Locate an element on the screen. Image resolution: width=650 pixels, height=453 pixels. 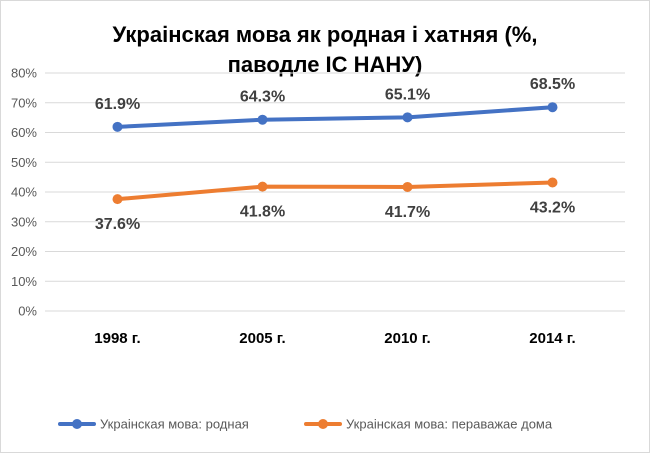
x-tick-label: 2010 г. is located at coordinates (407, 338).